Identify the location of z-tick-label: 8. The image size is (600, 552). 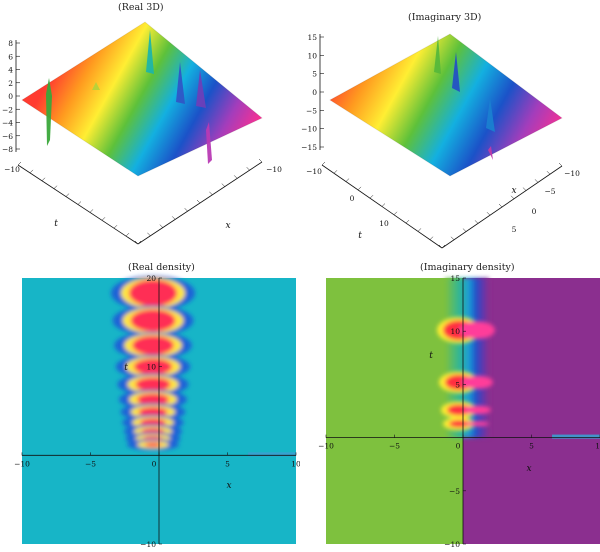
(10, 43).